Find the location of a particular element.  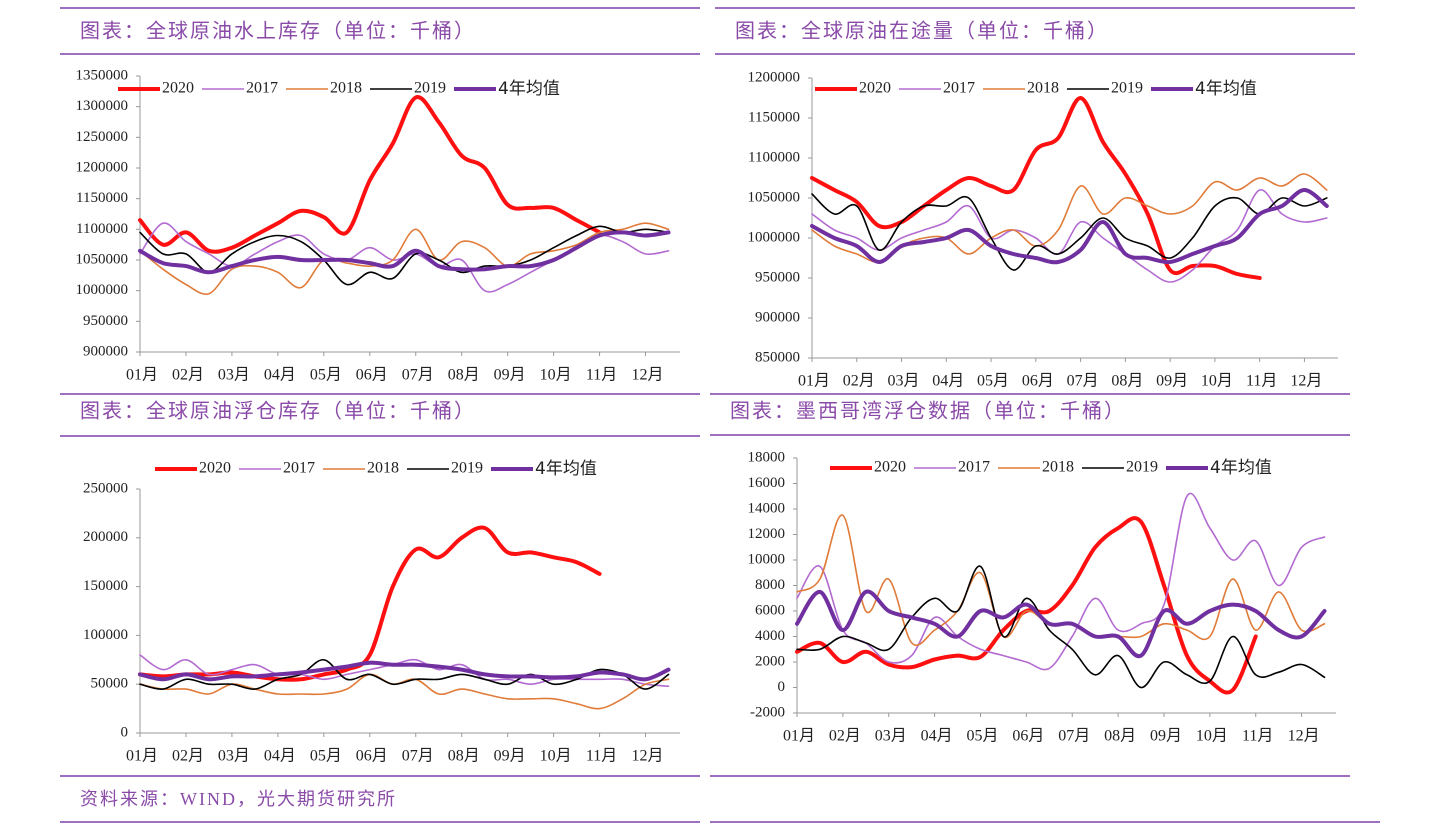

y-tick-label: 1050000 is located at coordinates (774, 197).